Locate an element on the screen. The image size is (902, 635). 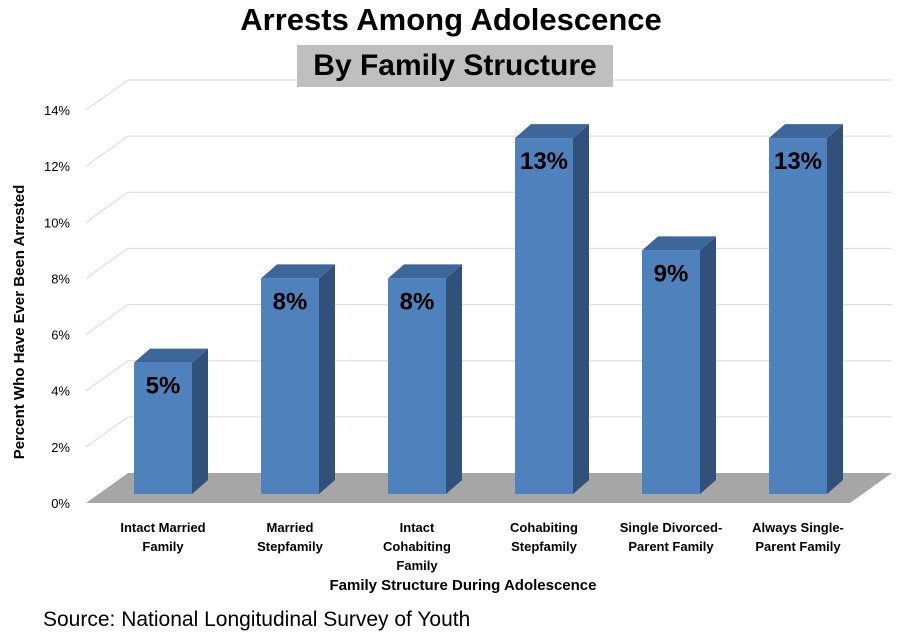
bar-group: 5% is located at coordinates (171, 421).